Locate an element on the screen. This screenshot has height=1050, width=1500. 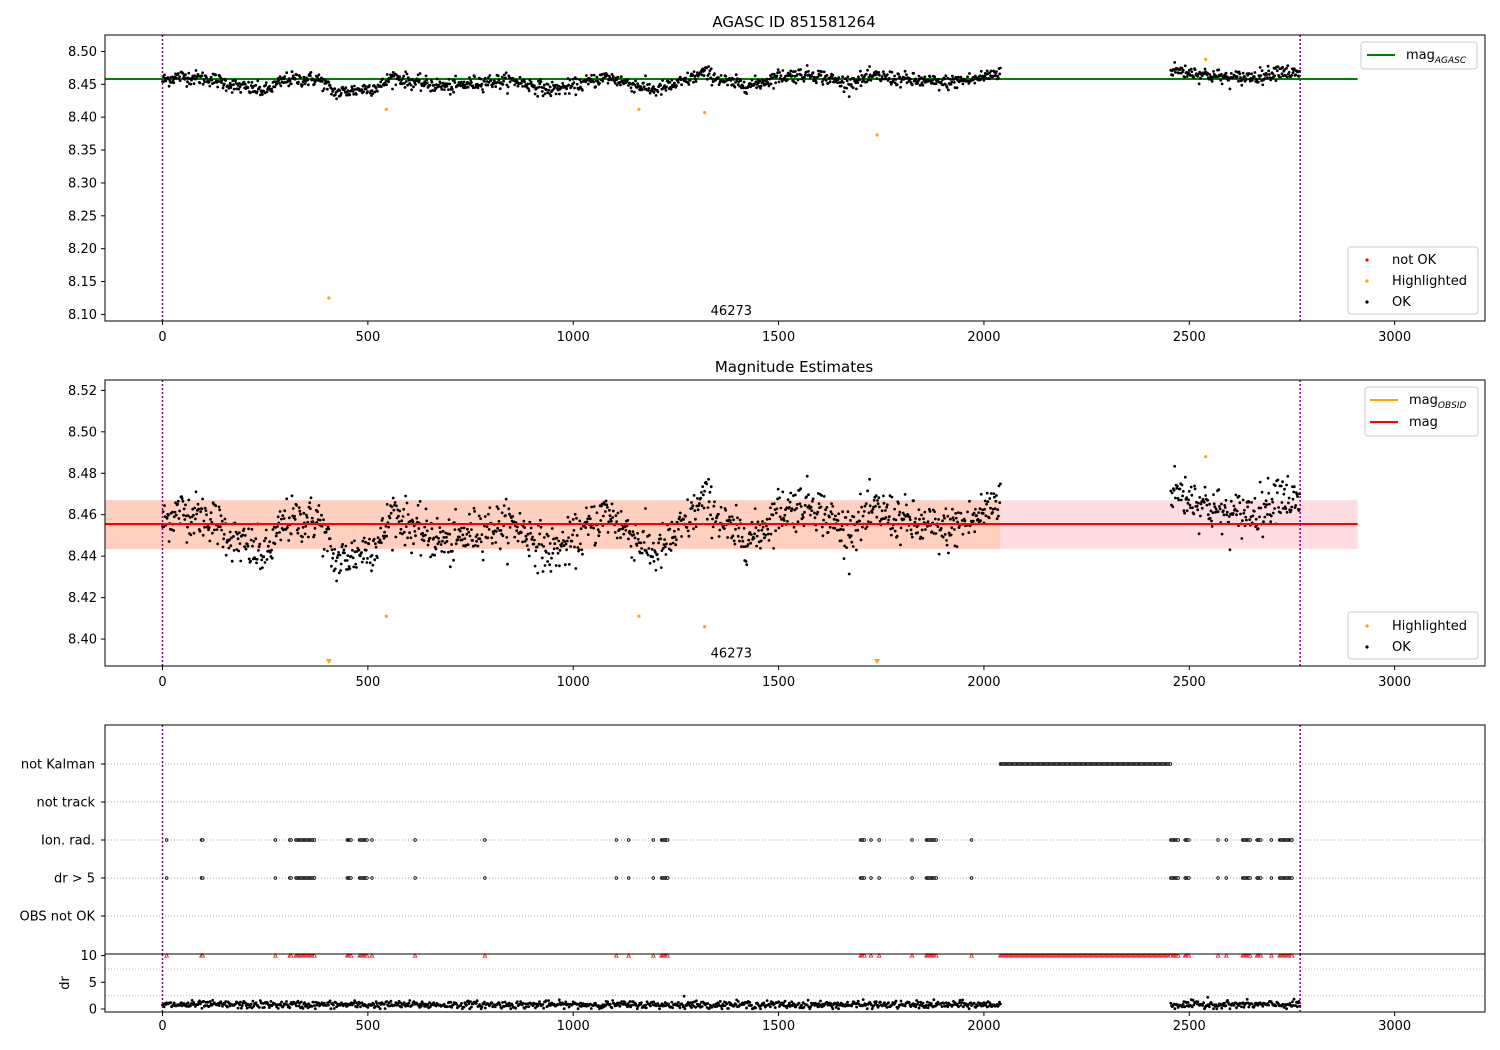
mid-ytick-label: 8.44 is located at coordinates (82, 557).